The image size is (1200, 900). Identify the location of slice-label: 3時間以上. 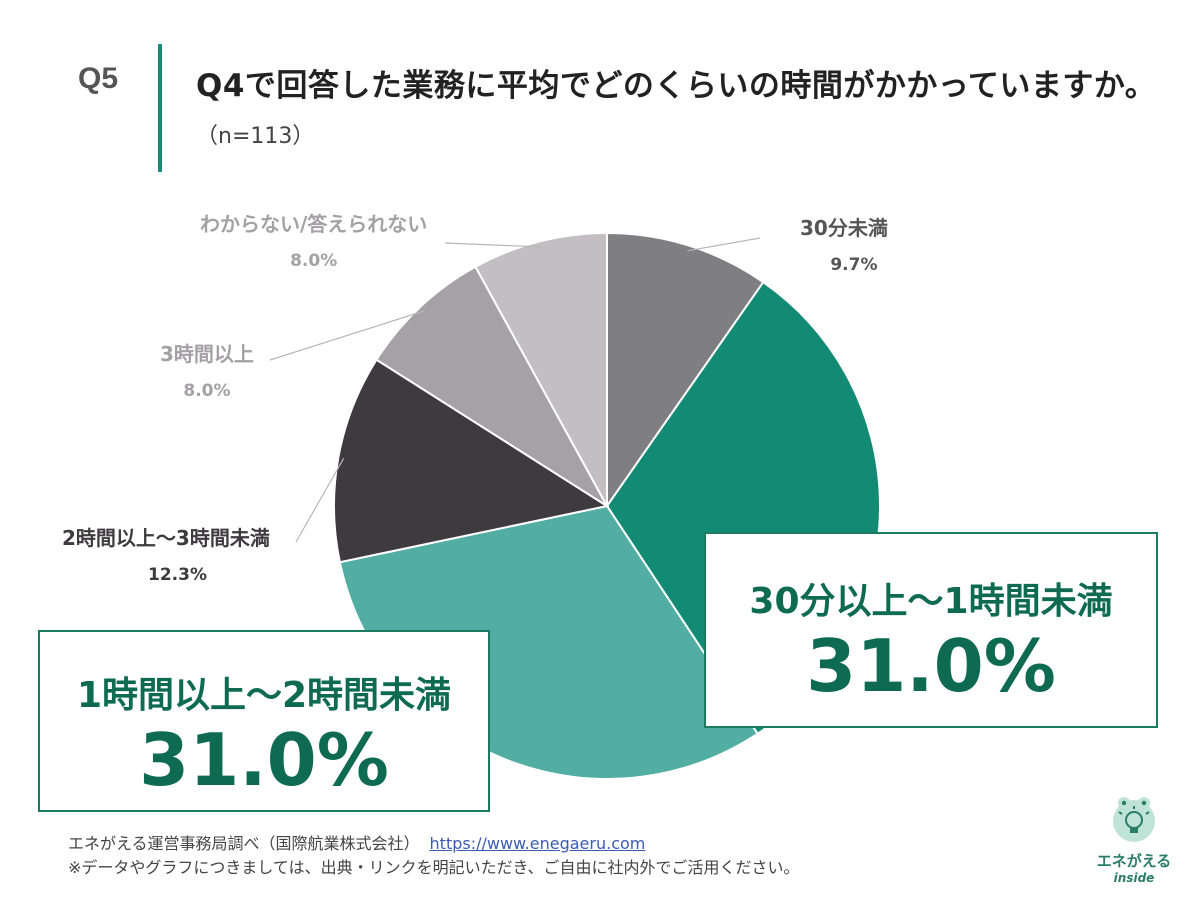
(207, 354).